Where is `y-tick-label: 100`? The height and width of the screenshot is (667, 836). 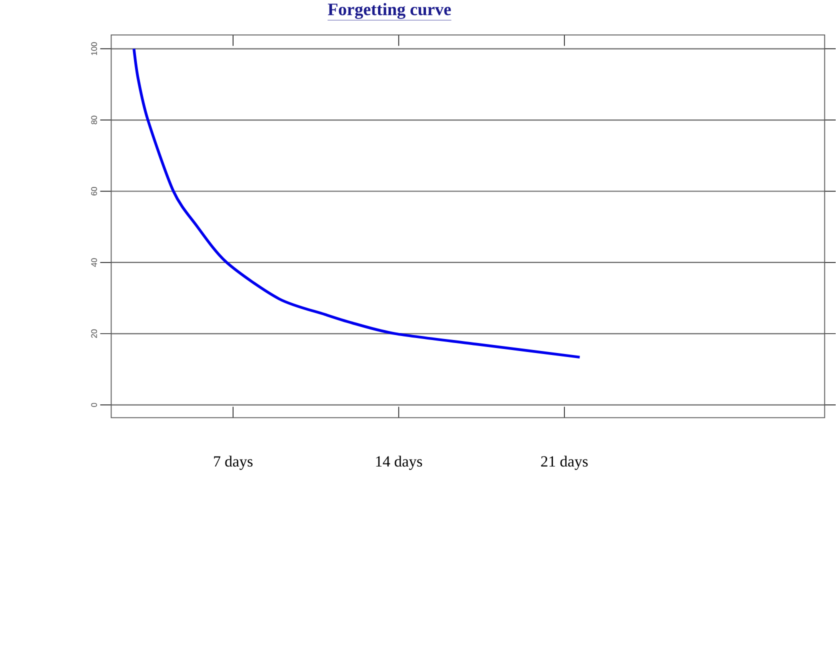 y-tick-label: 100 is located at coordinates (94, 49).